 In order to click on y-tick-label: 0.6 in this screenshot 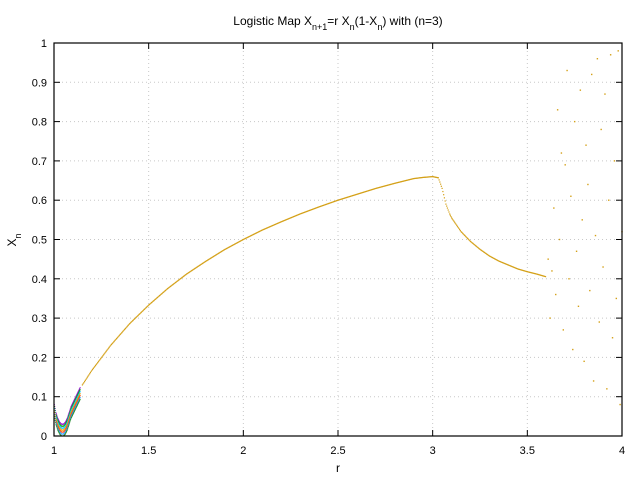, I will do `click(39, 201)`.